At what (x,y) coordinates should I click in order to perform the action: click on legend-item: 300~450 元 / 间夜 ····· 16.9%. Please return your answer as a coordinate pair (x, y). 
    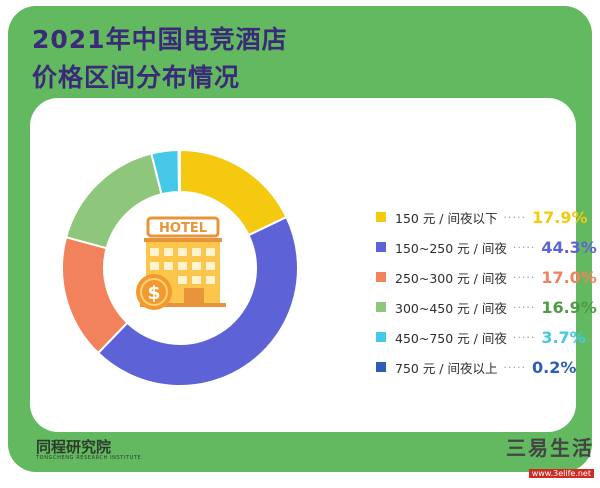
    Looking at the image, I should click on (486, 307).